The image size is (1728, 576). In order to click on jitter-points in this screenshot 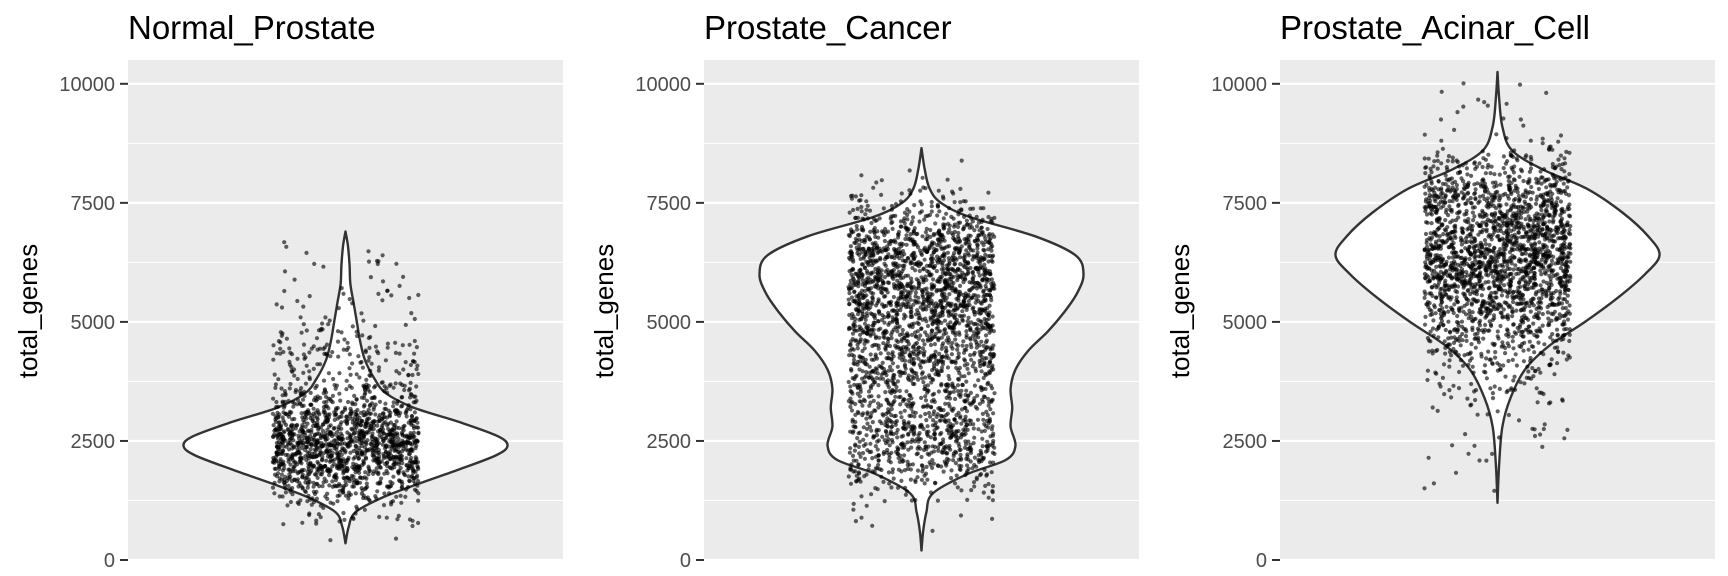, I will do `click(921, 346)`.